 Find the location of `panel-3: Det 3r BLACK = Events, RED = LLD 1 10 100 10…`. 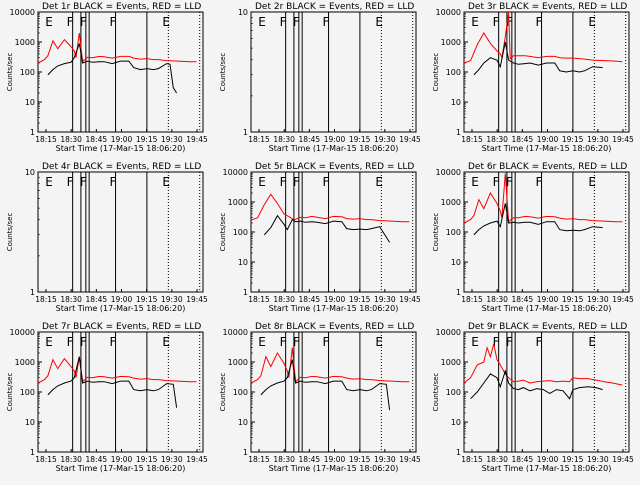

panel-3: Det 3r BLACK = Events, RED = LLD 1 10 100 10… is located at coordinates (533, 77).